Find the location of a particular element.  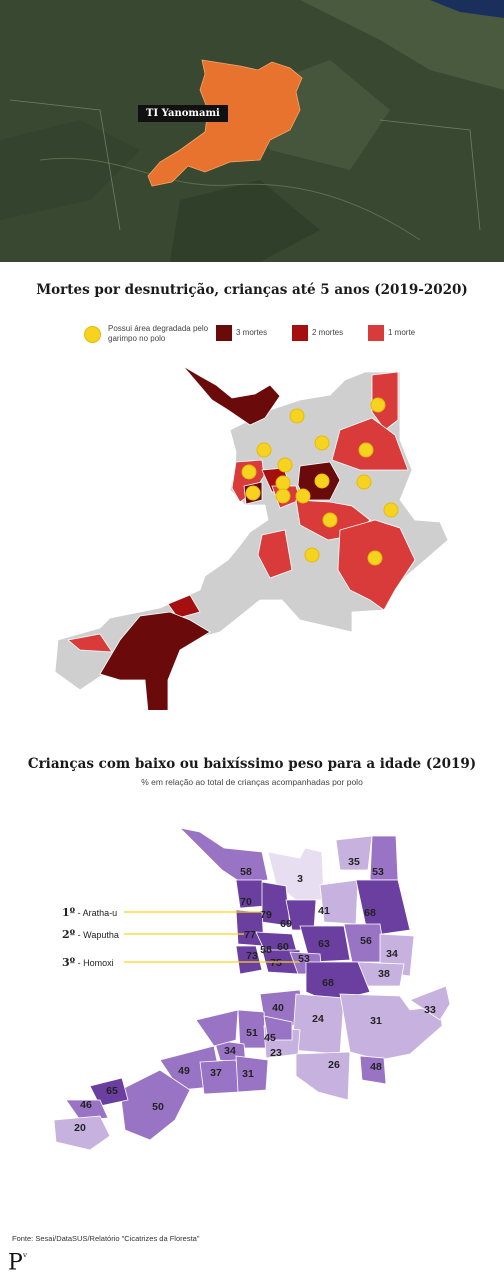

rank-3-name: - Homoxi is located at coordinates (95, 963).